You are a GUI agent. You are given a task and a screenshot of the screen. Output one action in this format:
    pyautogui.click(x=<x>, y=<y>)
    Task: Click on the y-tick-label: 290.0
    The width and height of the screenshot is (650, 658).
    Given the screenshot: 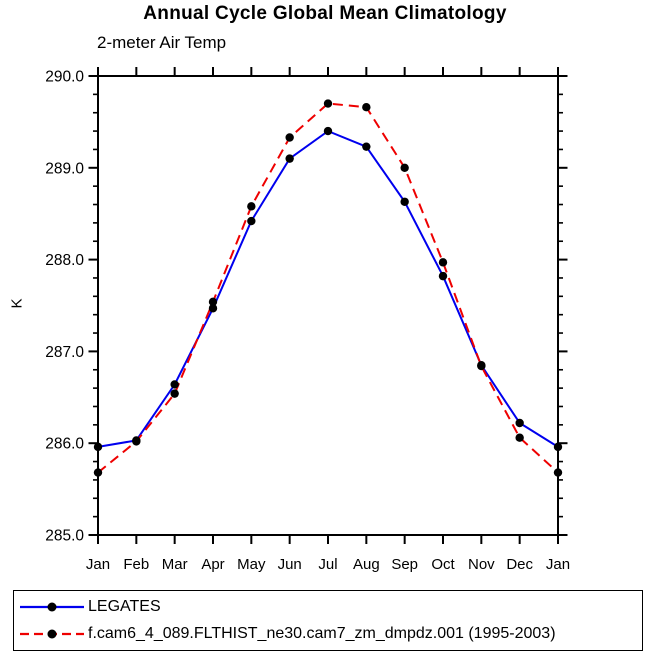 What is the action you would take?
    pyautogui.click(x=64, y=77)
    